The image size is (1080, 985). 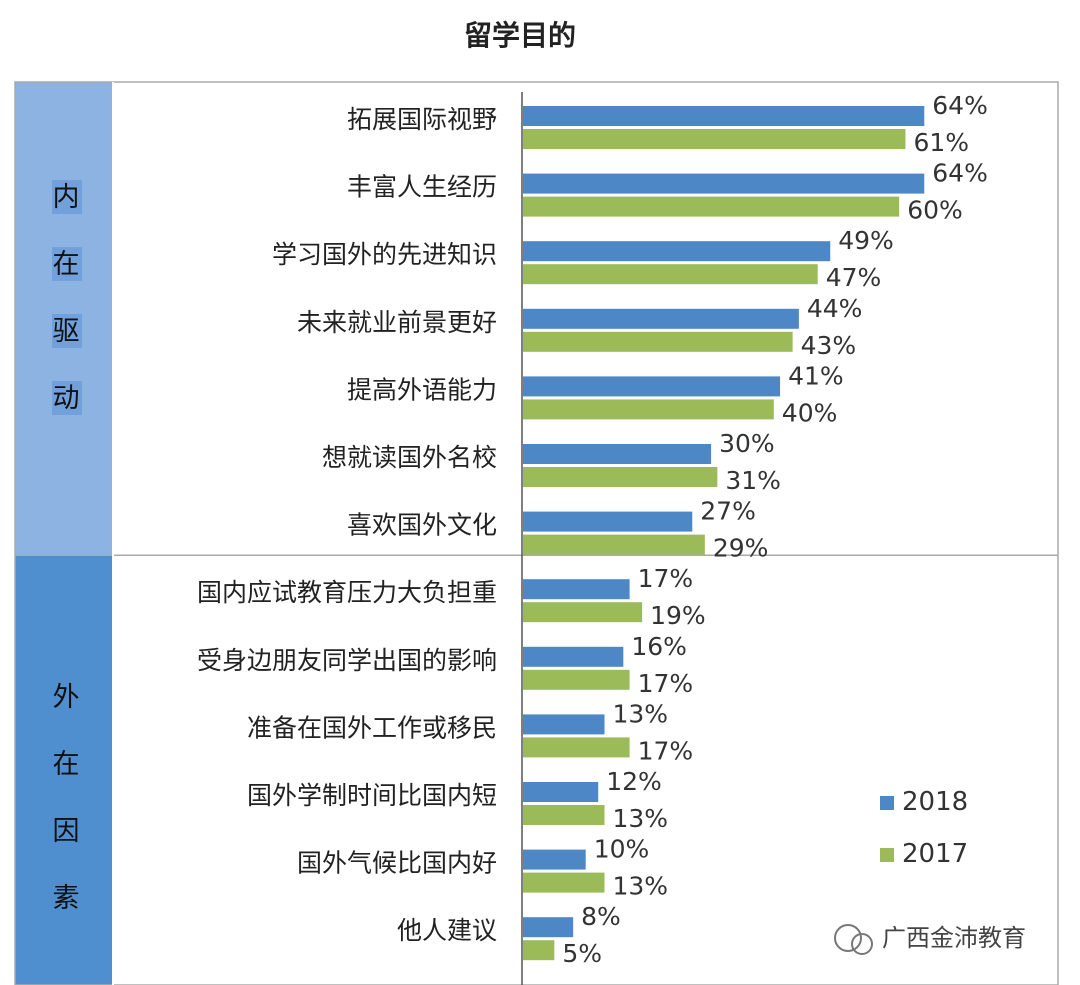 What do you see at coordinates (447, 930) in the screenshot?
I see `category-label: 他人建议` at bounding box center [447, 930].